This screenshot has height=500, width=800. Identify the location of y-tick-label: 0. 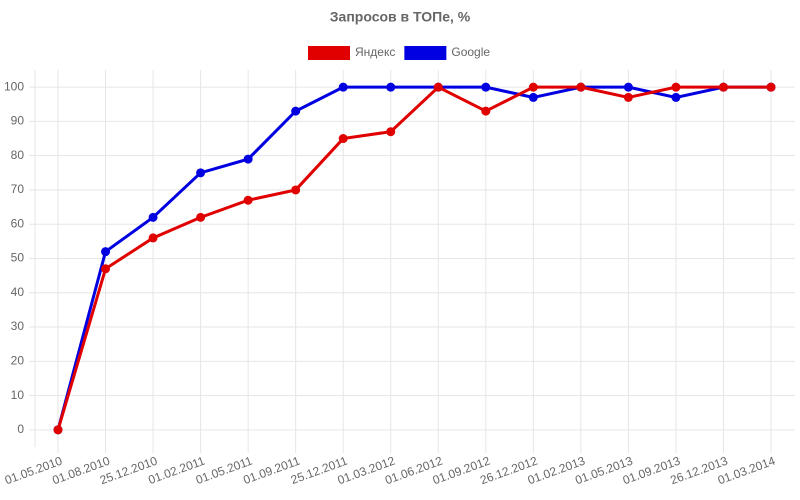
(20, 429).